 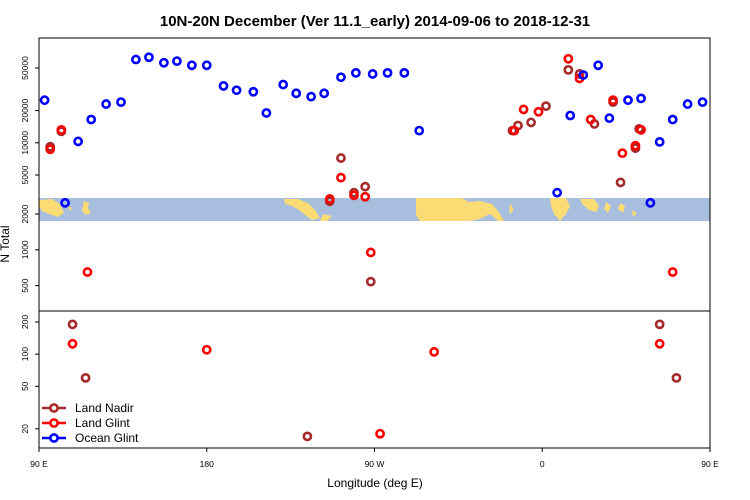 What do you see at coordinates (25, 322) in the screenshot?
I see `y-tick-label: 200` at bounding box center [25, 322].